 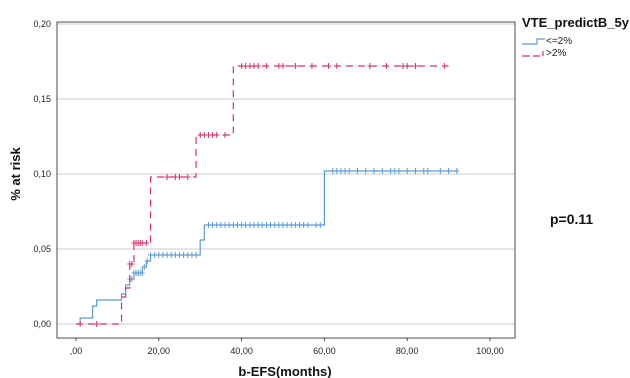 What do you see at coordinates (533, 54) in the screenshot?
I see `legend-swatch-gt2` at bounding box center [533, 54].